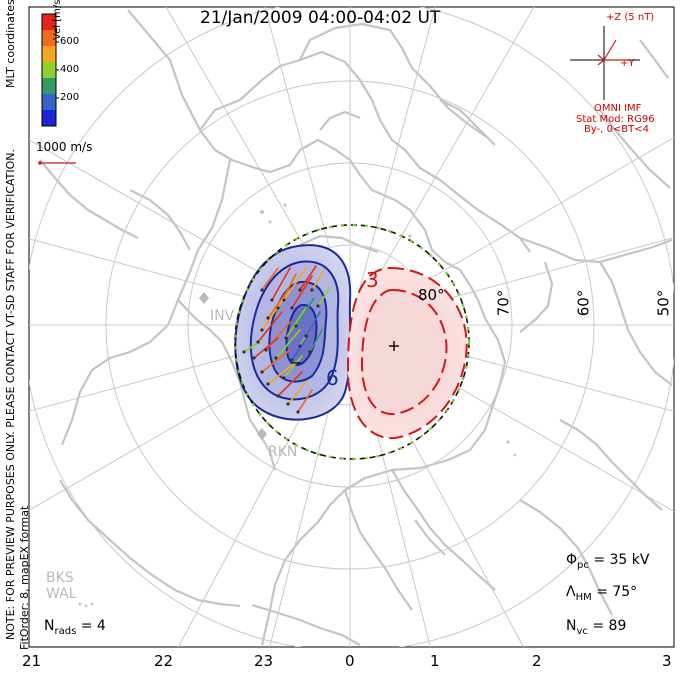  I want to click on hm-boundary-latitude: ΛHM = 75°, so click(601, 593).